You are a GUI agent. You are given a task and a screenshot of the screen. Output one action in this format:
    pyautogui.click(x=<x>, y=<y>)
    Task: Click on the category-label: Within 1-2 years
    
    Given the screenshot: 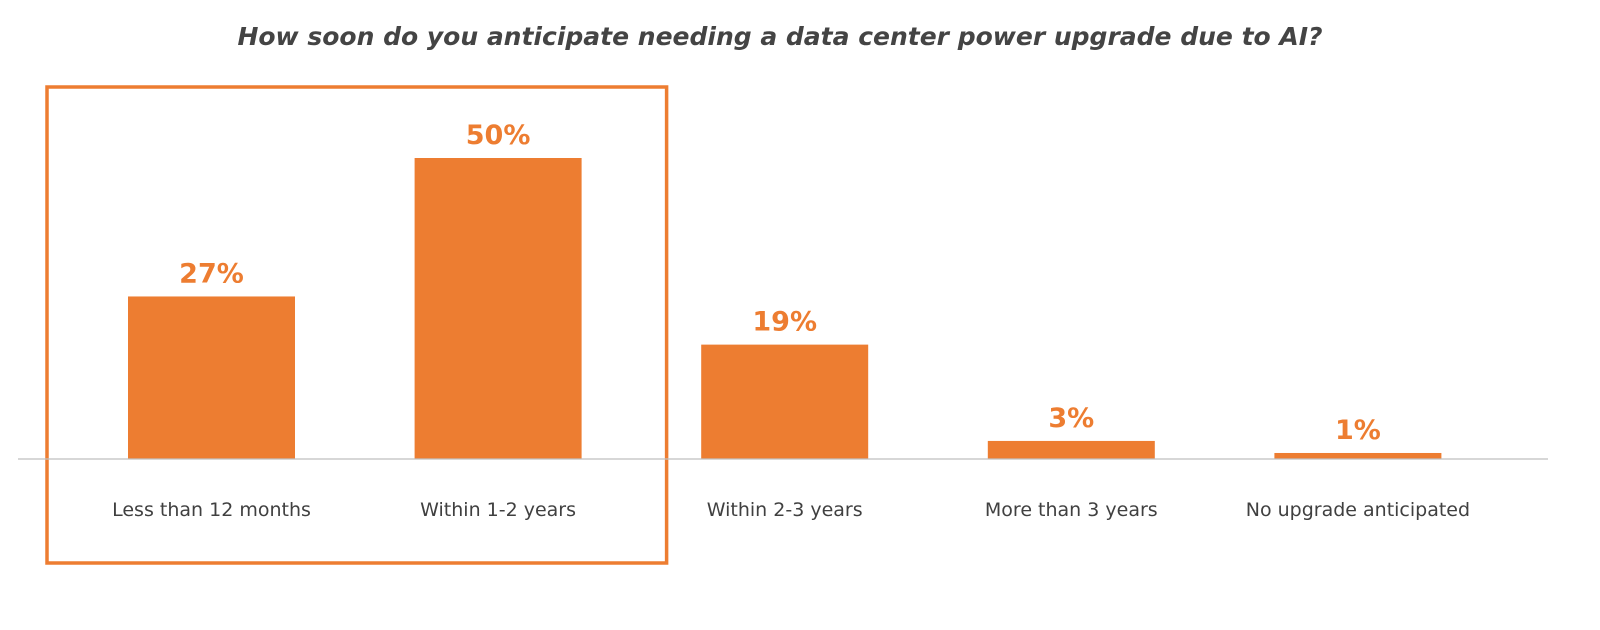 What is the action you would take?
    pyautogui.click(x=498, y=510)
    